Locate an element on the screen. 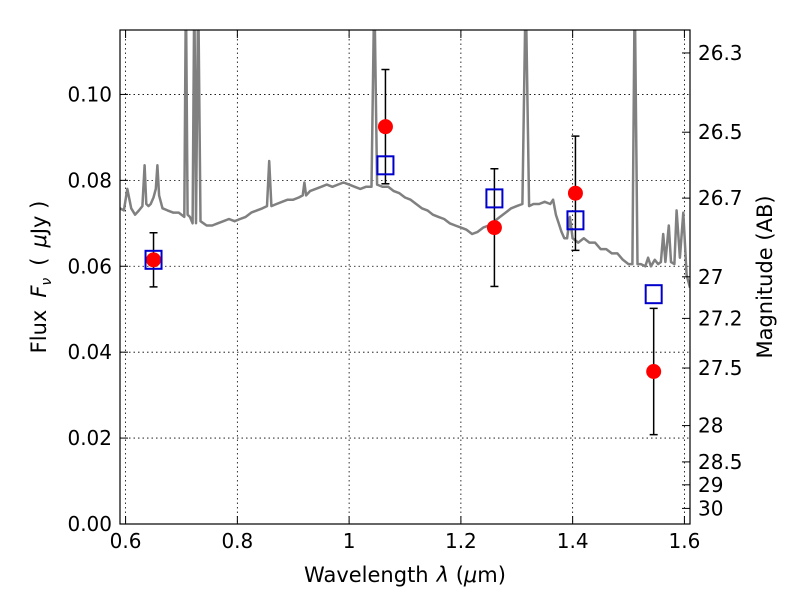 This screenshot has height=600, width=800. y2-tick-label: 27 is located at coordinates (710, 277).